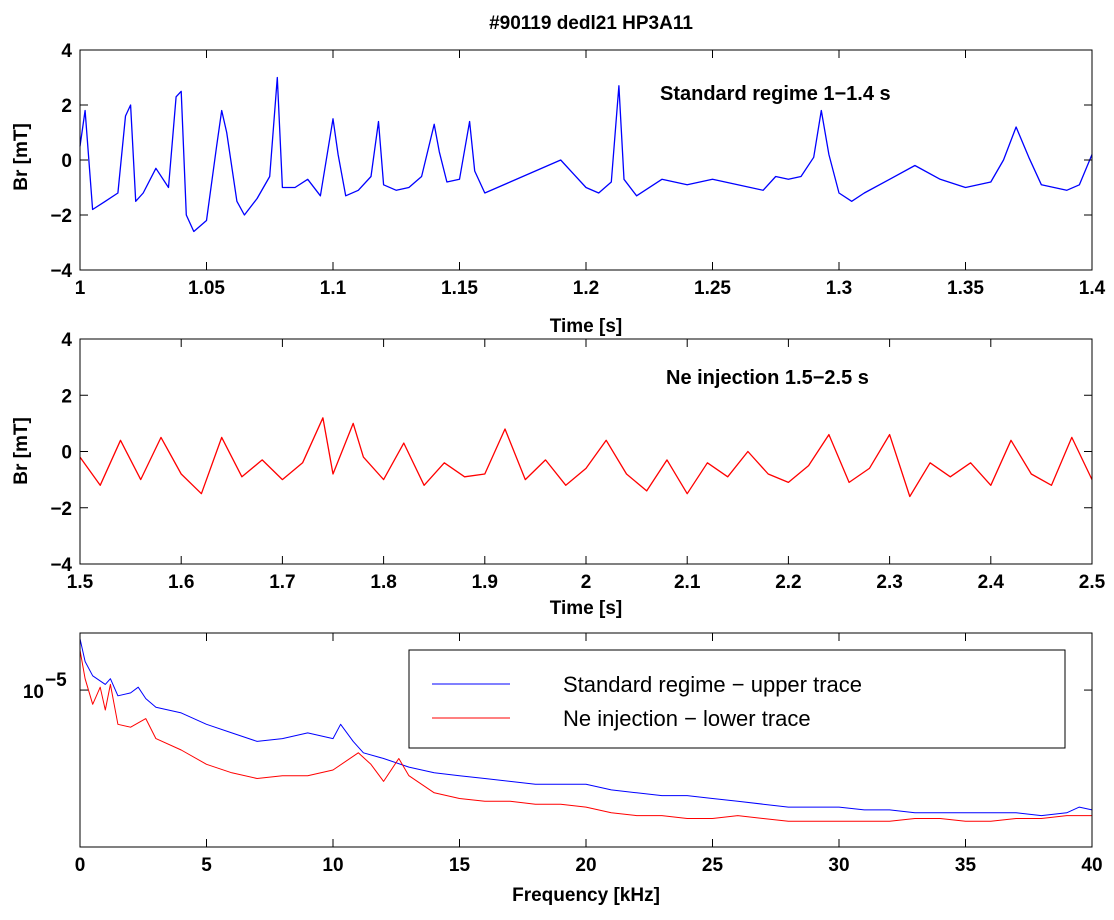  I want to click on x-tick-label: 1.4, so click(1092, 288).